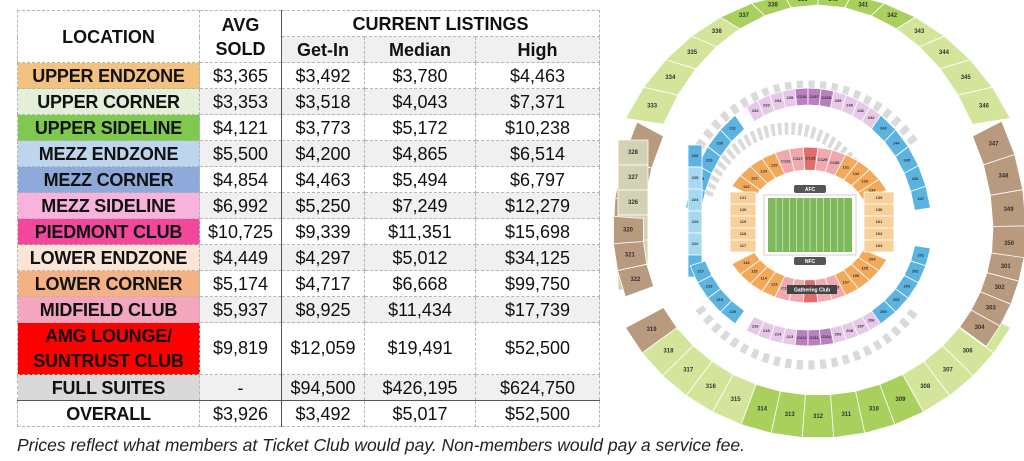 The width and height of the screenshot is (1024, 461). Describe the element at coordinates (717, 32) in the screenshot. I see `section-number: 336` at that location.